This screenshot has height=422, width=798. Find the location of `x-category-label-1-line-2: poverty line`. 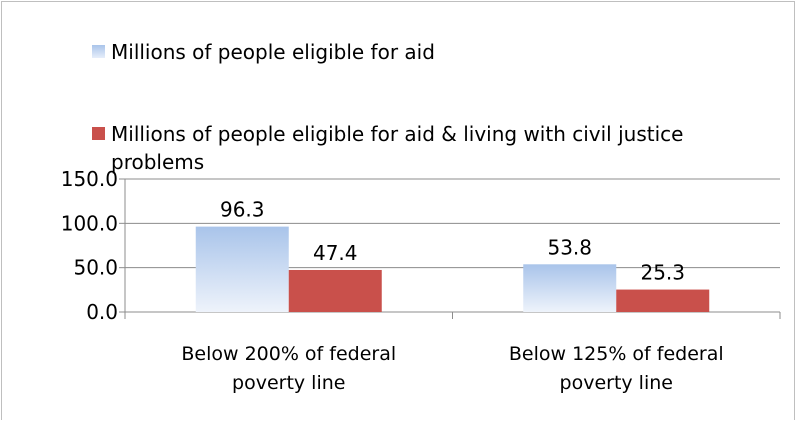

x-category-label-1-line-2: poverty line is located at coordinates (288, 383).